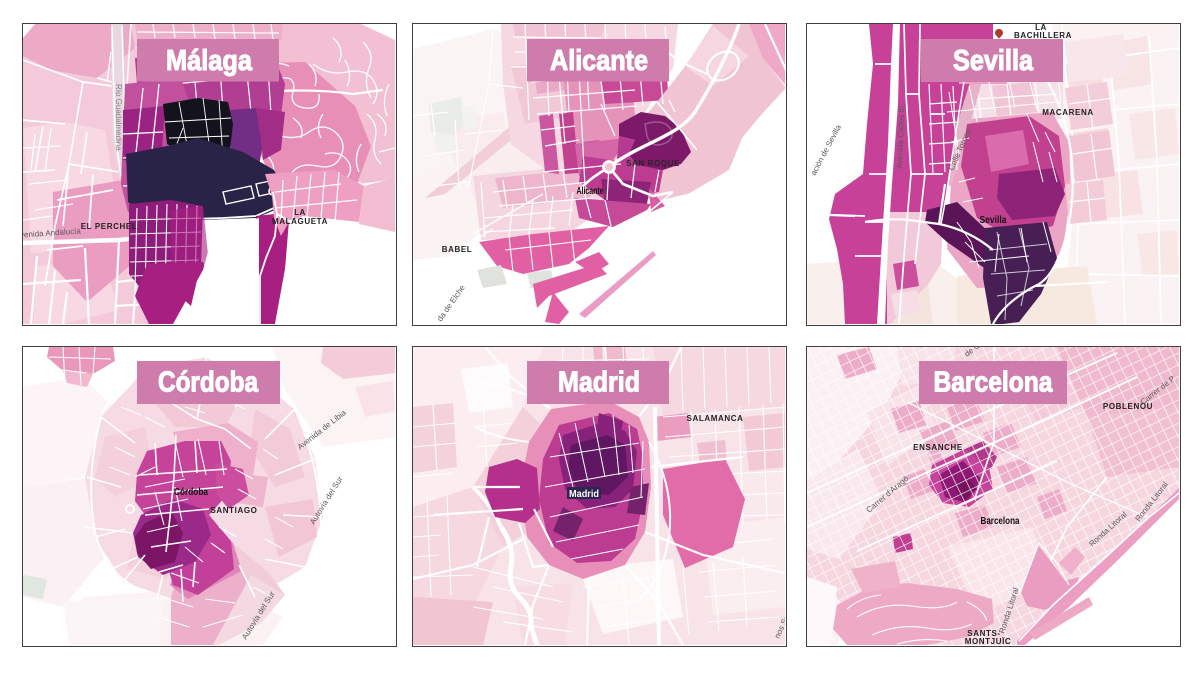 The width and height of the screenshot is (1200, 675). Describe the element at coordinates (1043, 35) in the screenshot. I see `svg-text: BACHILLERA` at that location.